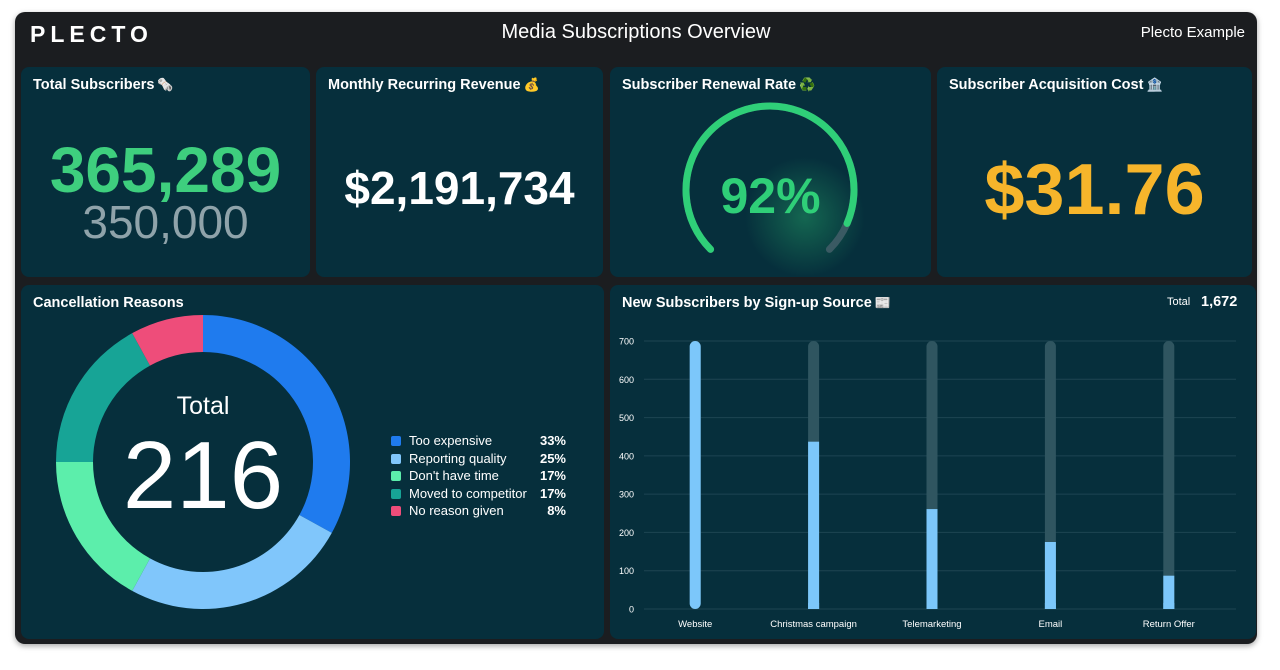 This screenshot has width=1280, height=670. What do you see at coordinates (756, 303) in the screenshot?
I see `card-title: New Subscribers by Sign-up Source 📰` at bounding box center [756, 303].